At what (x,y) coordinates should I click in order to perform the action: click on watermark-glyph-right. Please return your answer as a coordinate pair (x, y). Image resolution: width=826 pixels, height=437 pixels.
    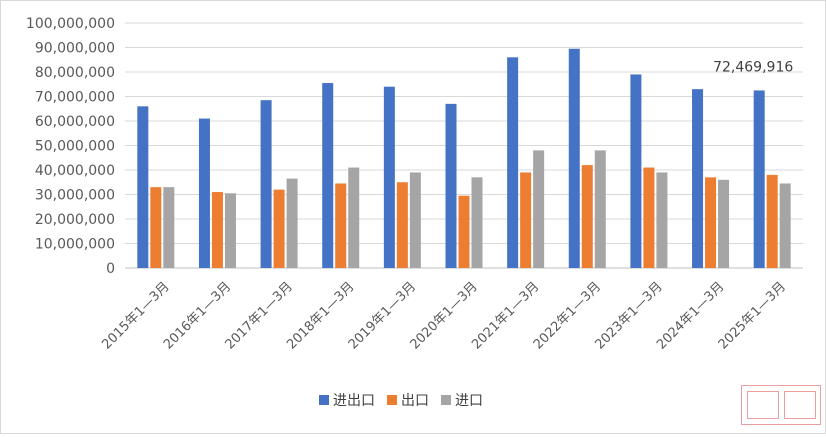
    Looking at the image, I should click on (800, 405).